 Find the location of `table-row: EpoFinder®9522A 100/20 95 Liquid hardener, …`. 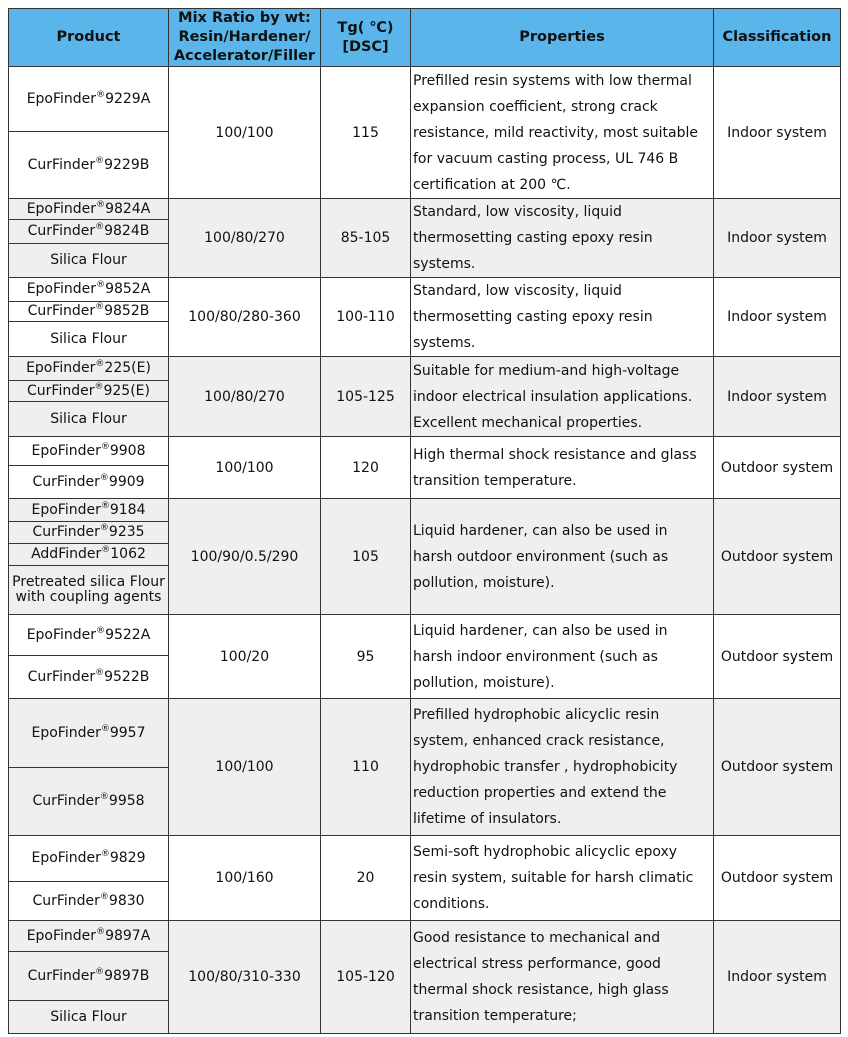

table-row: EpoFinder®9522A 100/20 95 Liquid hardener, … is located at coordinates (424, 656).